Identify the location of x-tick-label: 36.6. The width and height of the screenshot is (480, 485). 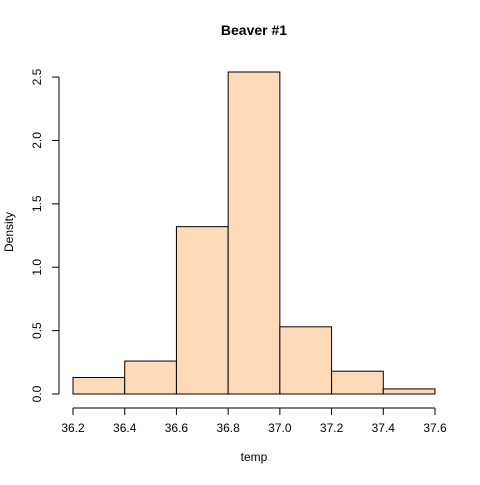
(177, 428).